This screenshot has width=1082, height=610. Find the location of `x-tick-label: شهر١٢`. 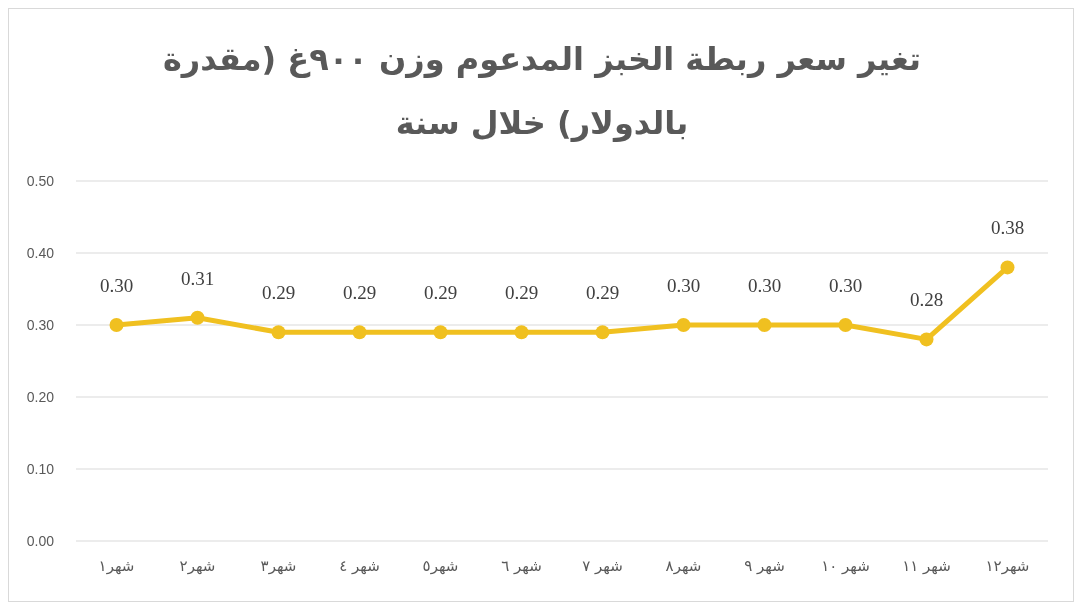

x-tick-label: شهر١٢ is located at coordinates (1007, 566).